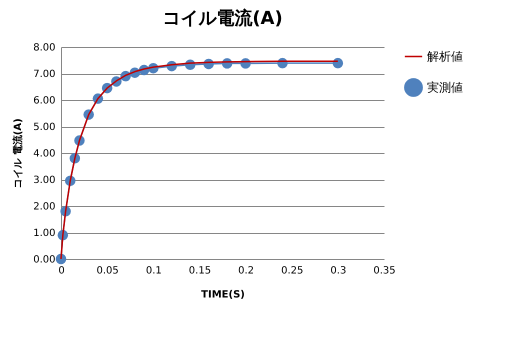 Image resolution: width=518 pixels, height=345 pixels. I want to click on x-tick-label: 0.1, so click(154, 271).